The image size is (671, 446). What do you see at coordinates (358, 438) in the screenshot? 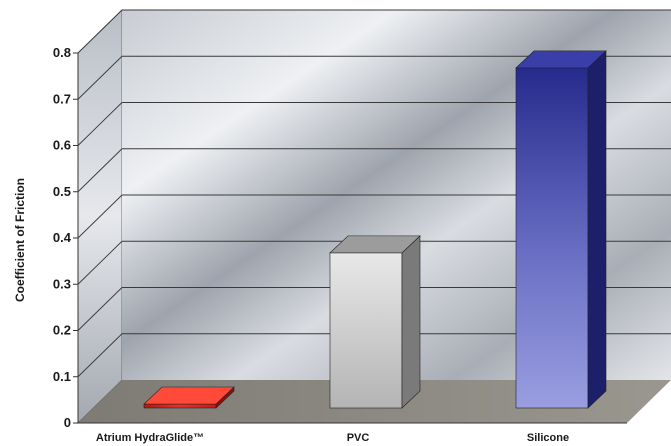
I see `x-category-label: PVC` at bounding box center [358, 438].